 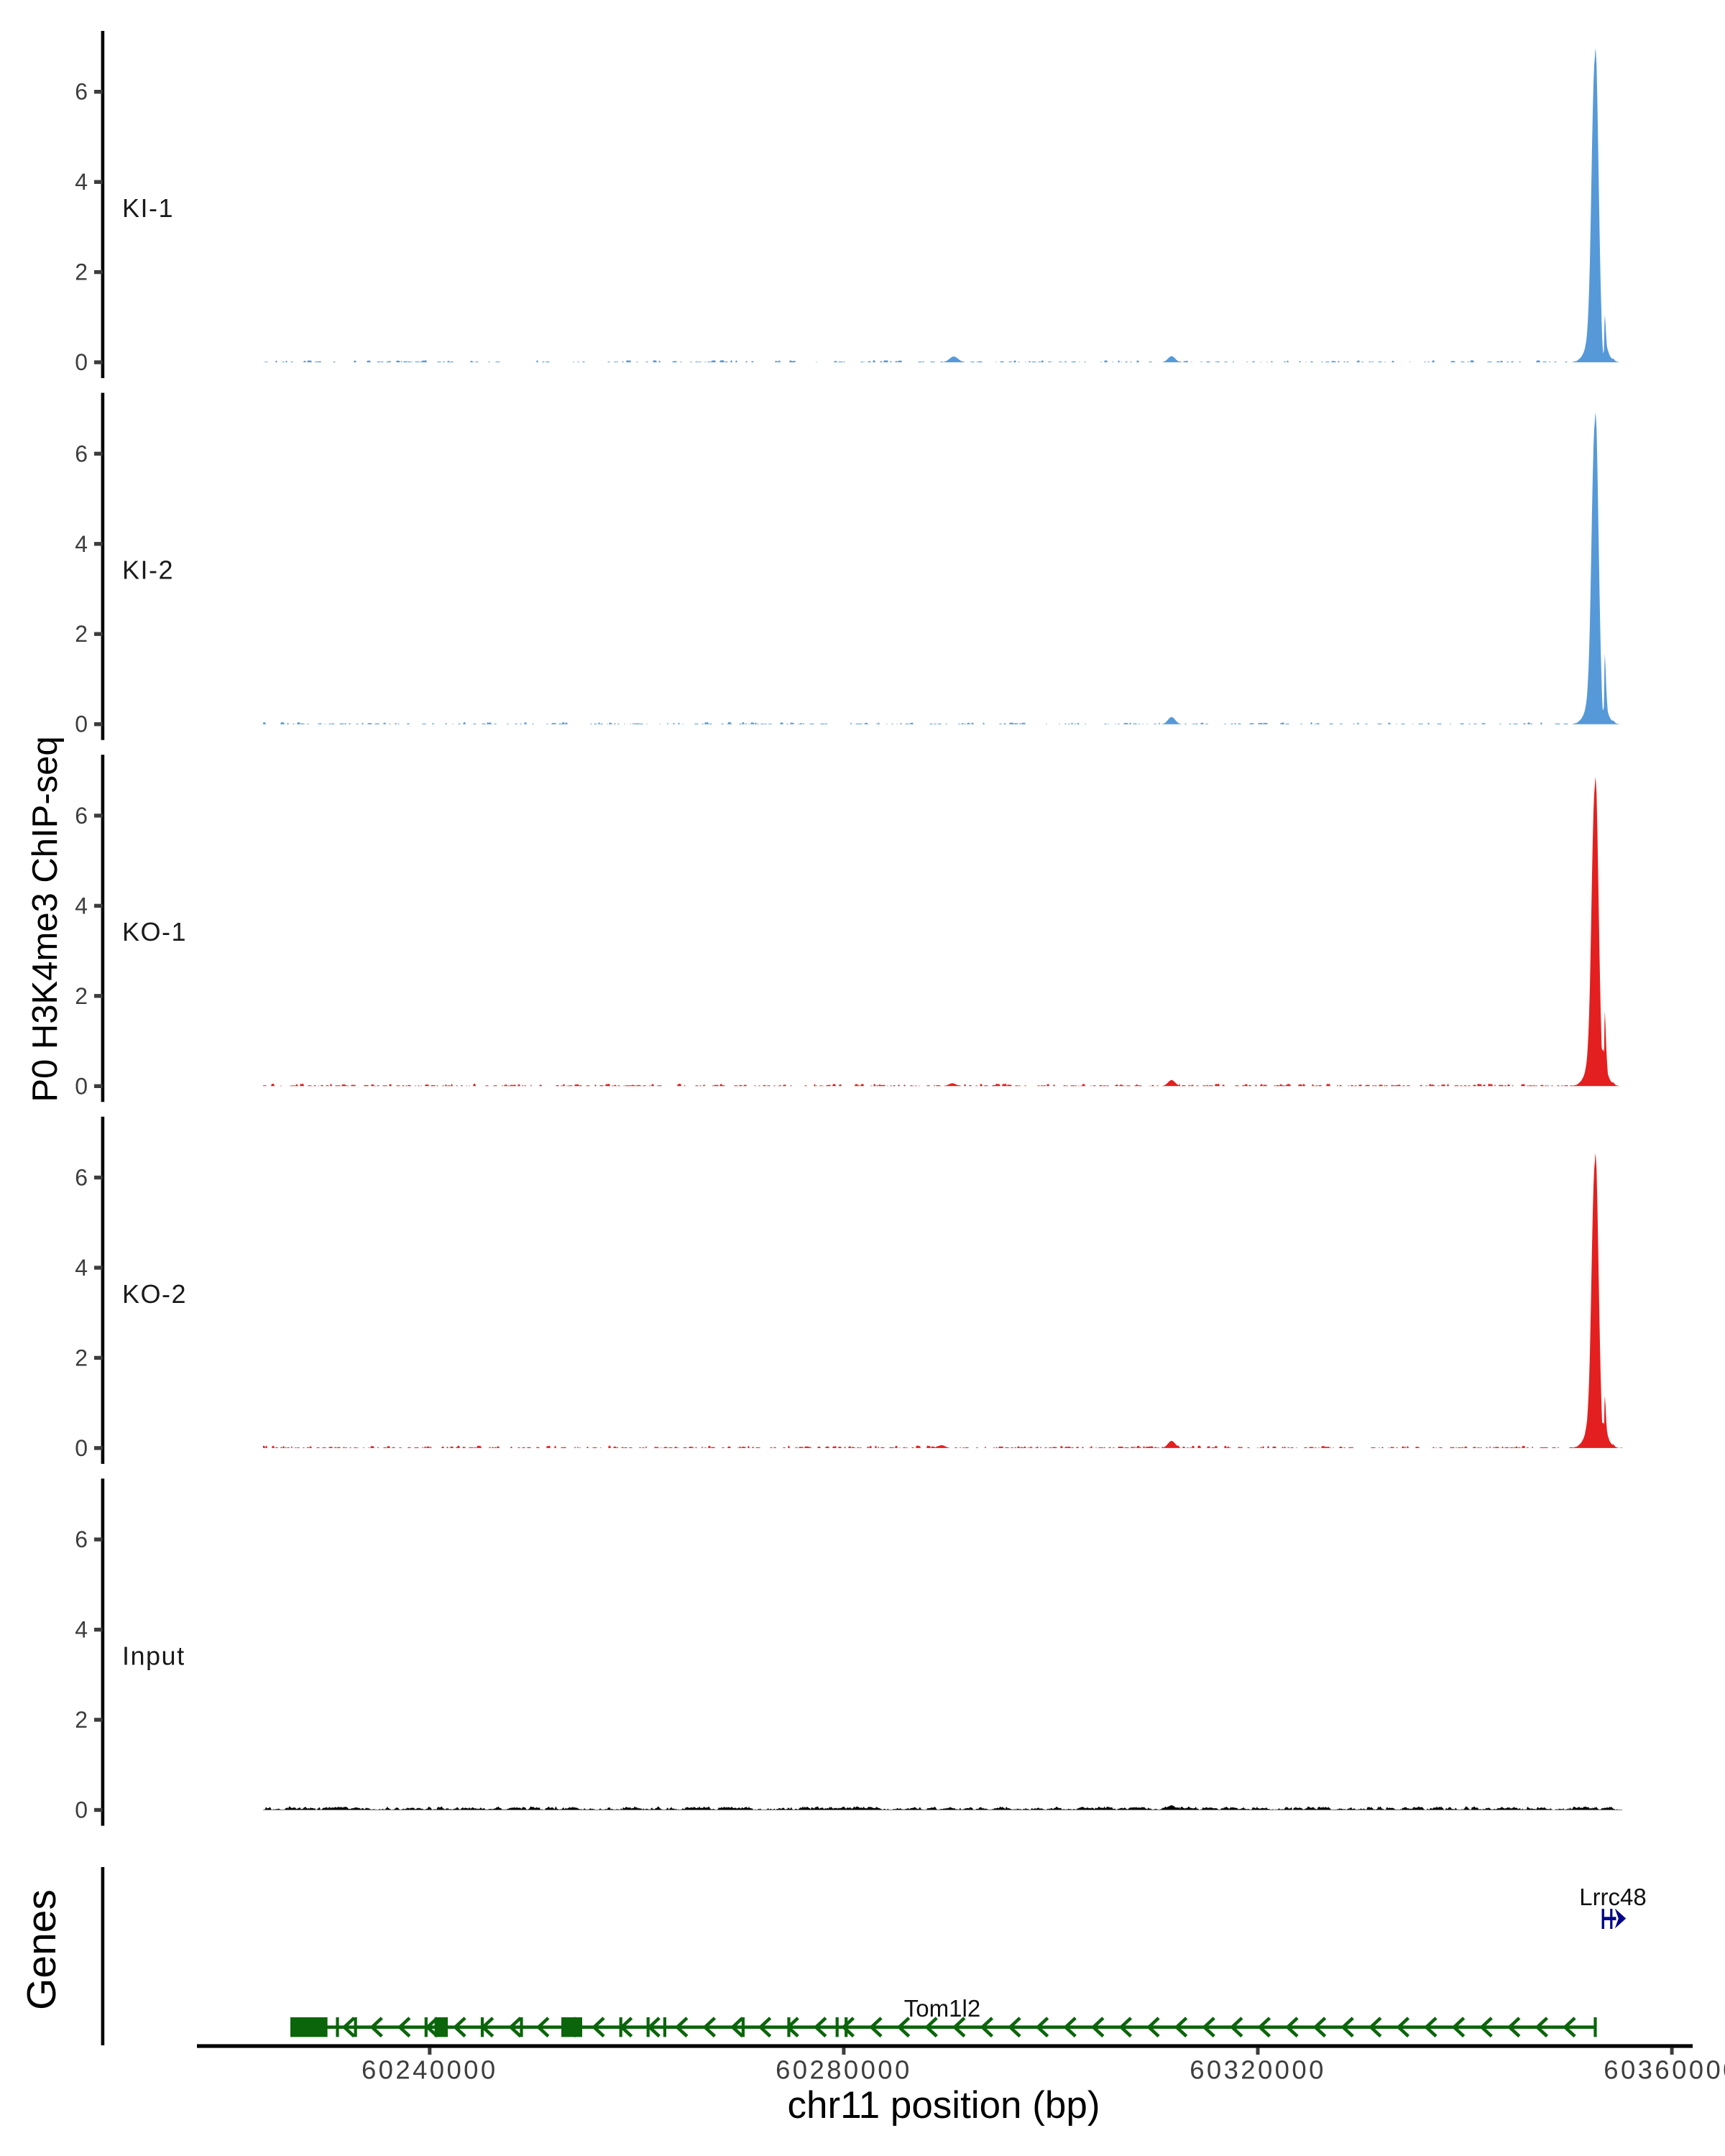 What do you see at coordinates (45, 919) in the screenshot?
I see `svg-text: P0 H3K4me3 ChIP-seq` at bounding box center [45, 919].